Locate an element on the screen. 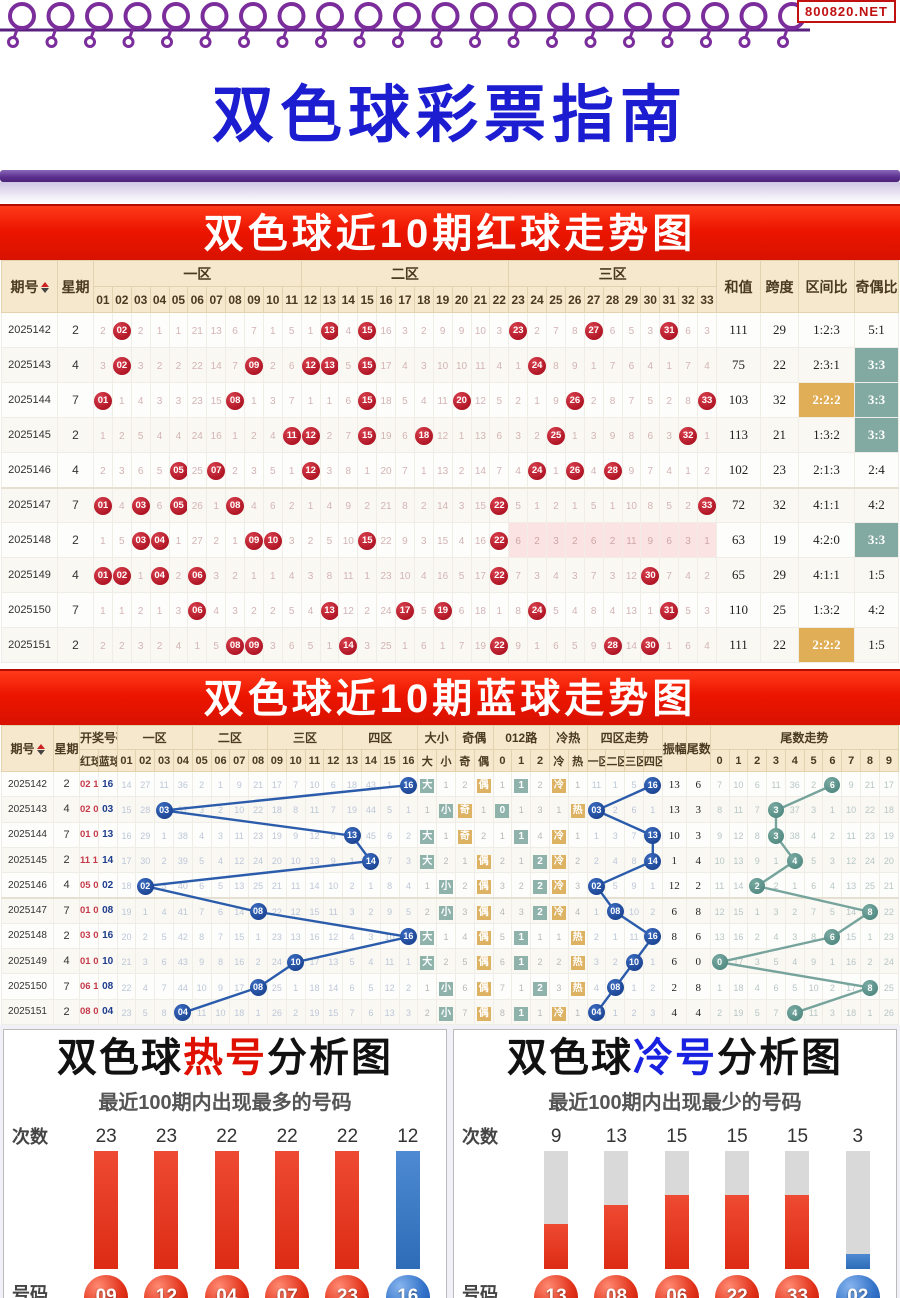 The image size is (900, 1298). number-header: 01 is located at coordinates (103, 299).